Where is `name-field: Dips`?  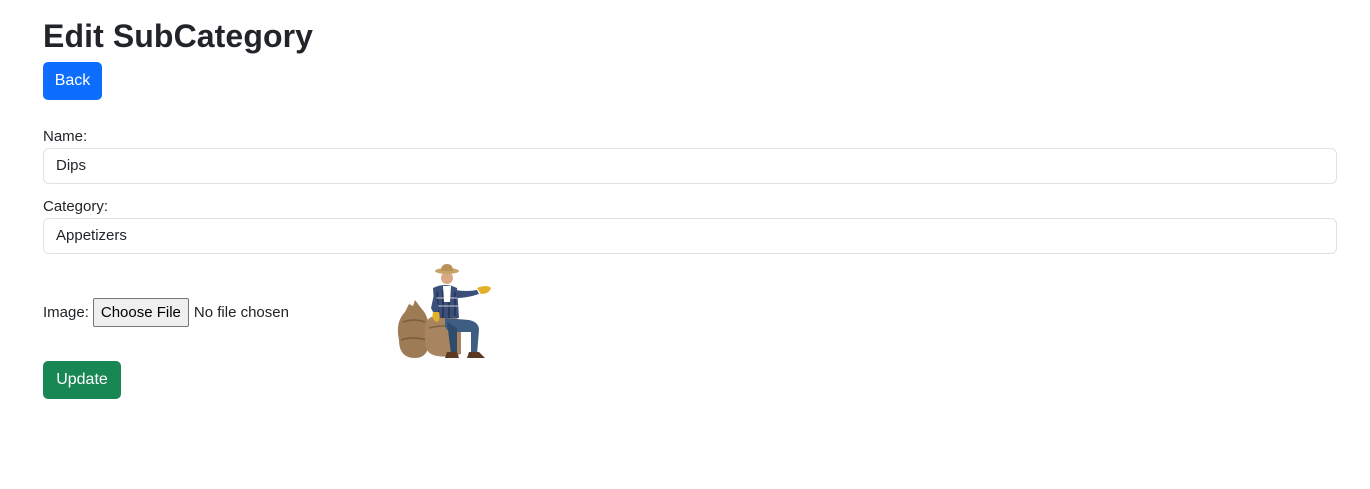 name-field: Dips is located at coordinates (690, 166).